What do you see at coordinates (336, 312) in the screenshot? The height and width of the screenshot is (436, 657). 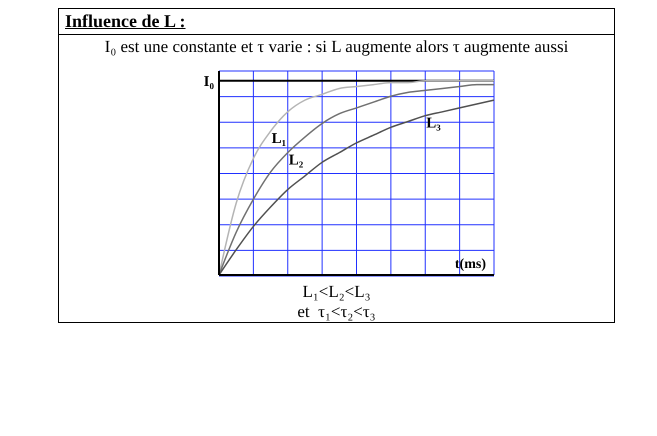 I see `text: et τ₁<τ₂<τ₃` at bounding box center [336, 312].